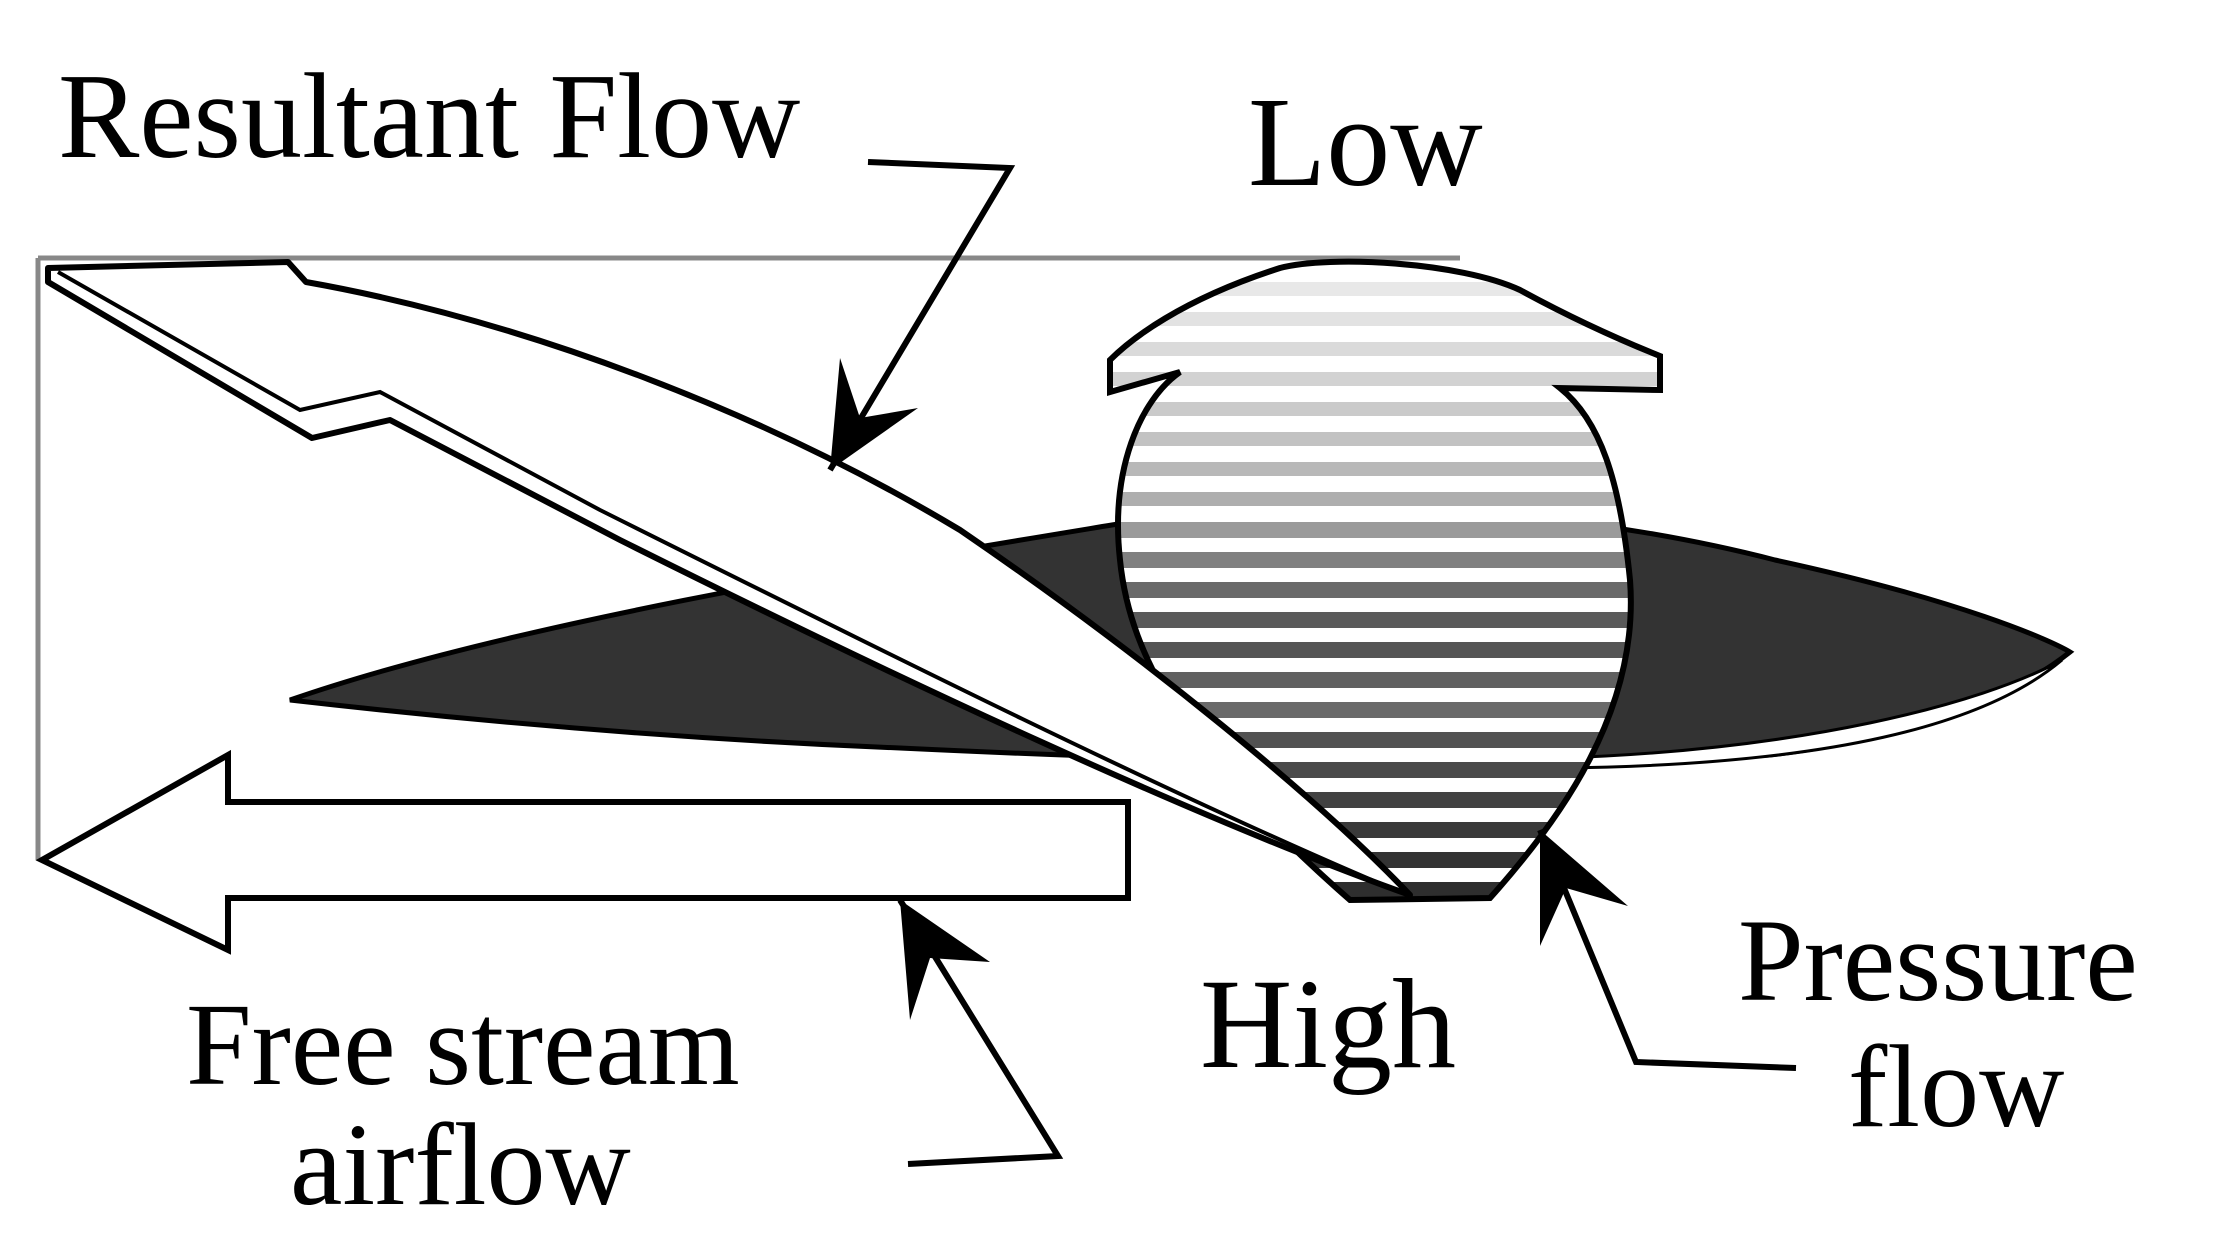 This screenshot has height=1248, width=2223. I want to click on high-pressure-label: High, so click(1328, 1024).